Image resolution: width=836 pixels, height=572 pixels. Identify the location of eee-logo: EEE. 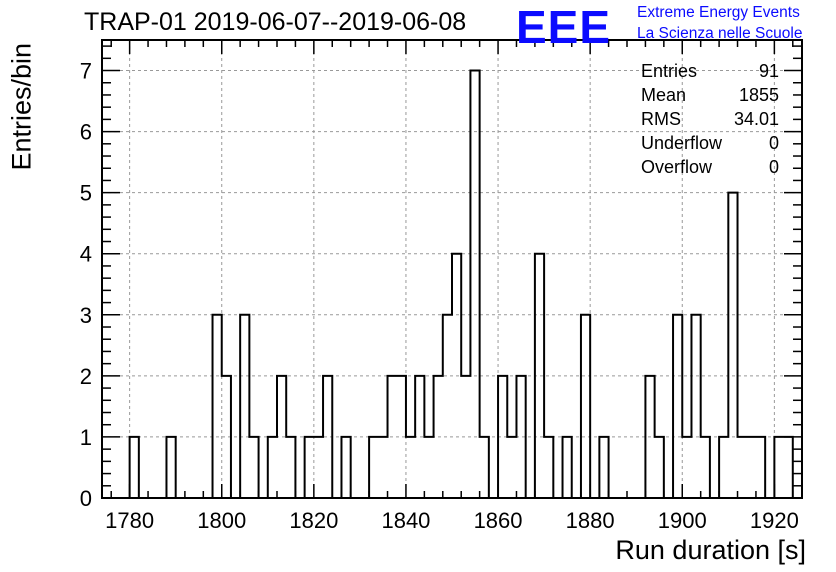
(564, 27).